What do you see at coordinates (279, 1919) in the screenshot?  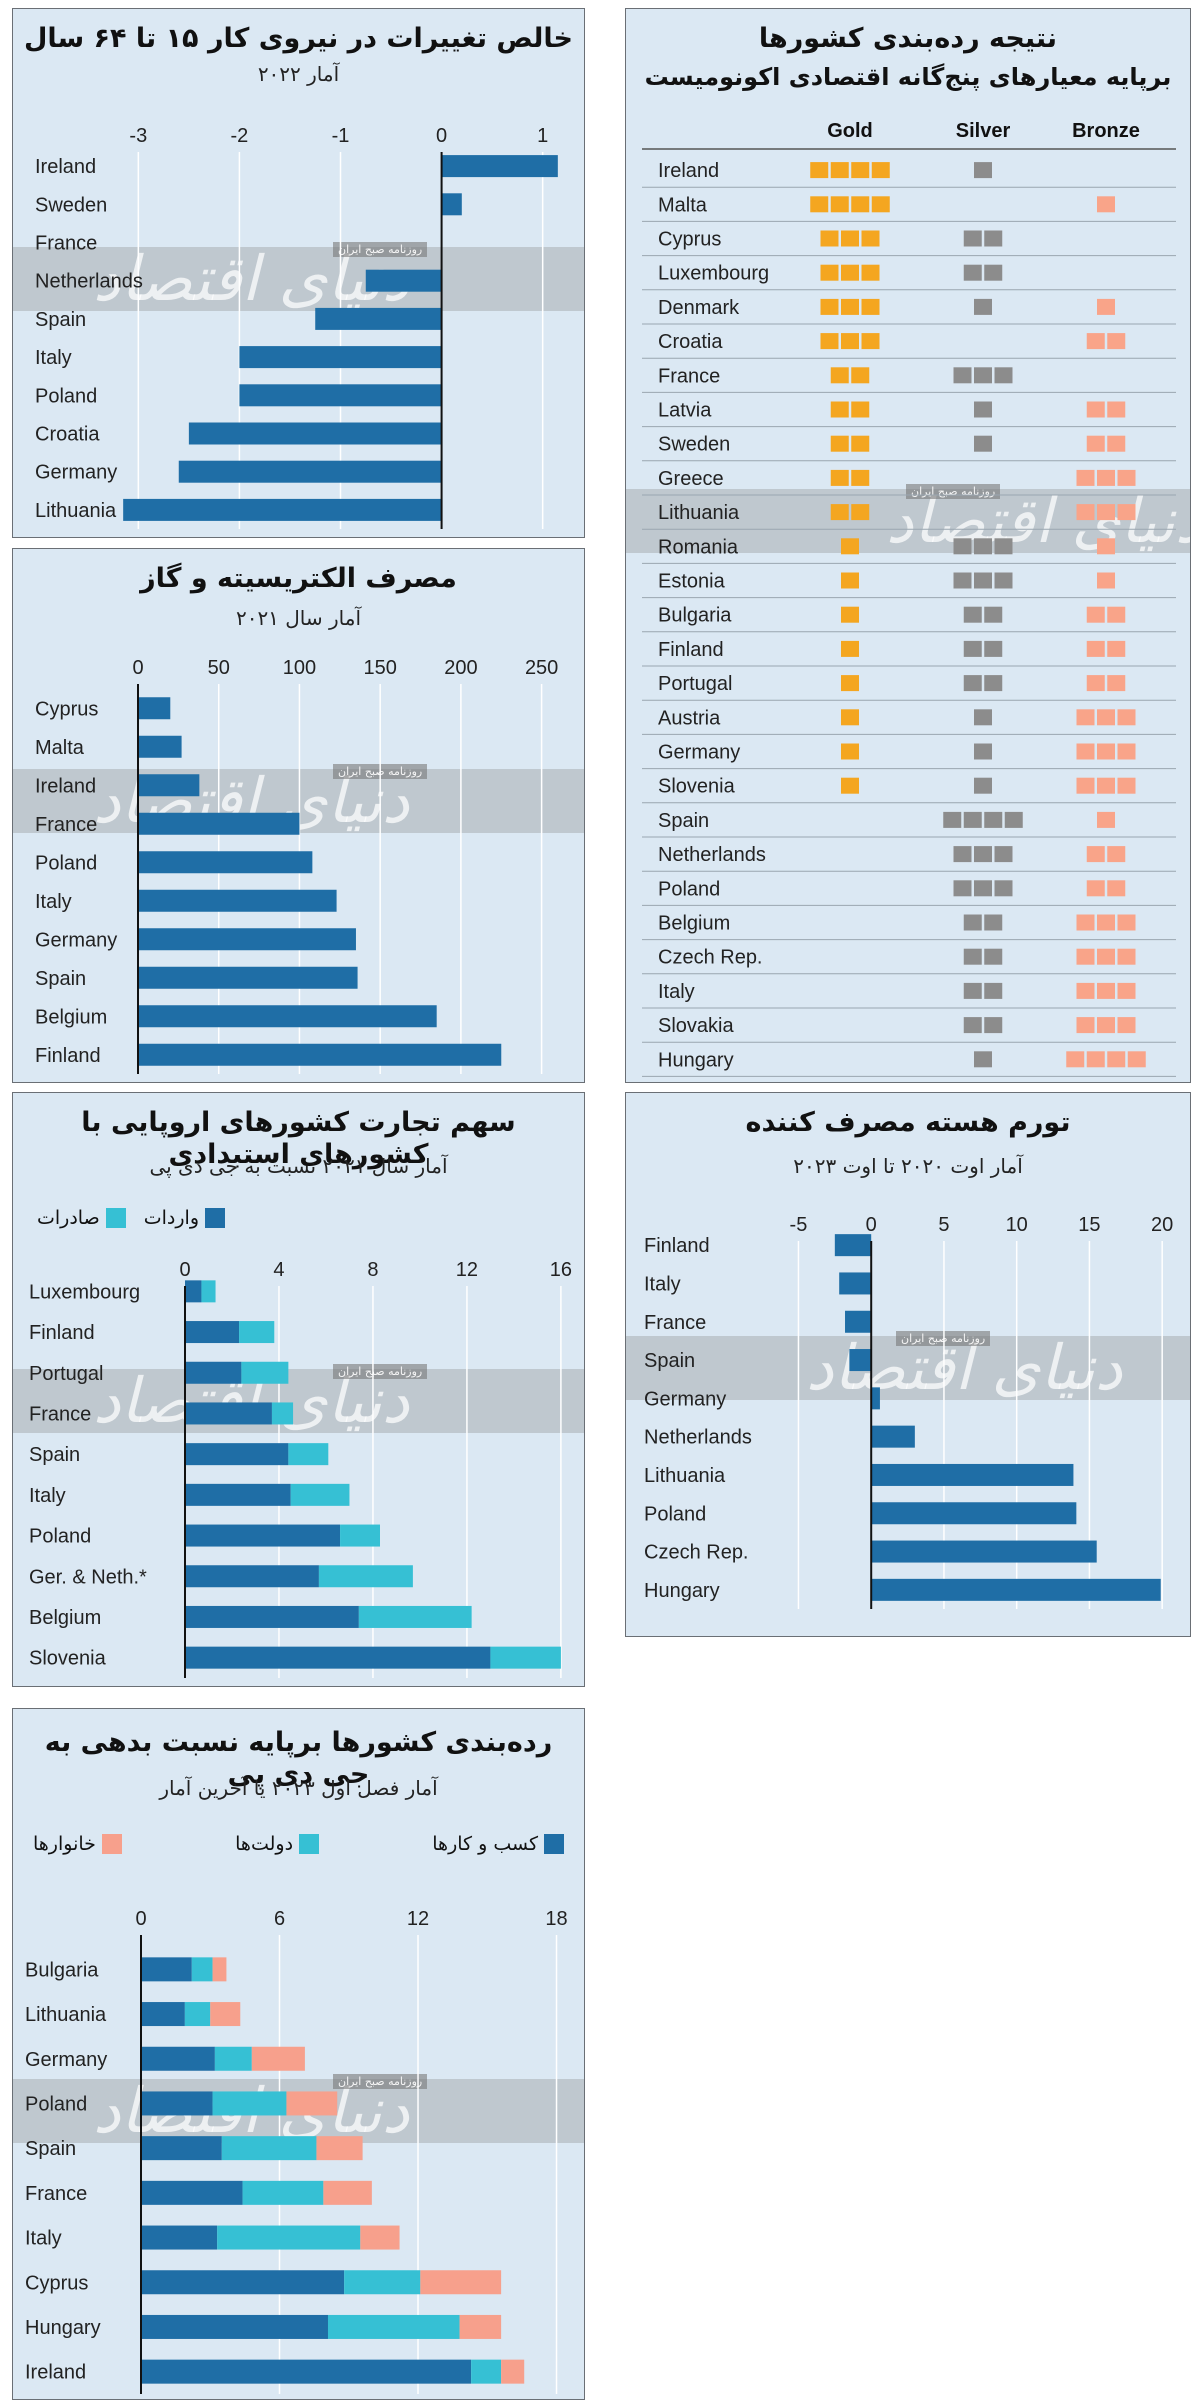 I see `debt-tick-label: 6` at bounding box center [279, 1919].